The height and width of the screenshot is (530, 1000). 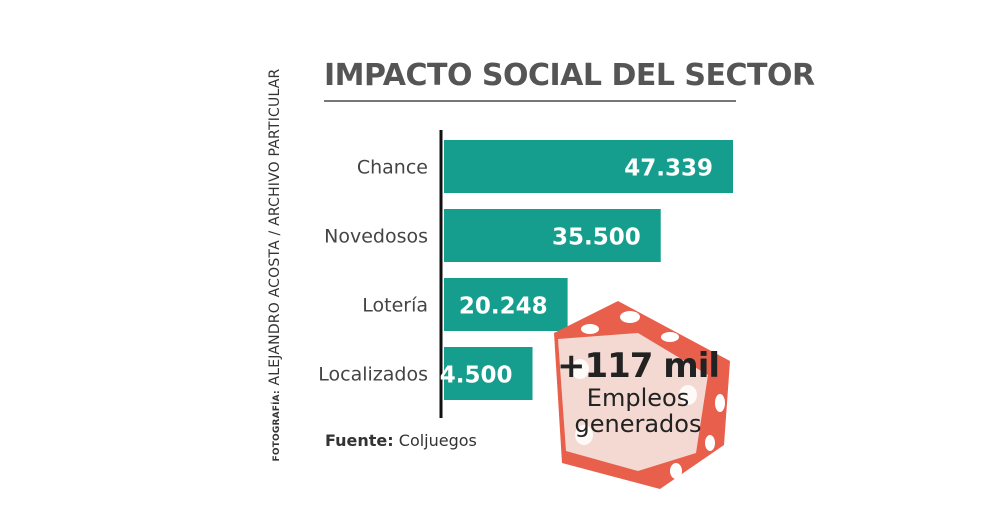 What do you see at coordinates (638, 398) in the screenshot?
I see `callout-line1: Empleos` at bounding box center [638, 398].